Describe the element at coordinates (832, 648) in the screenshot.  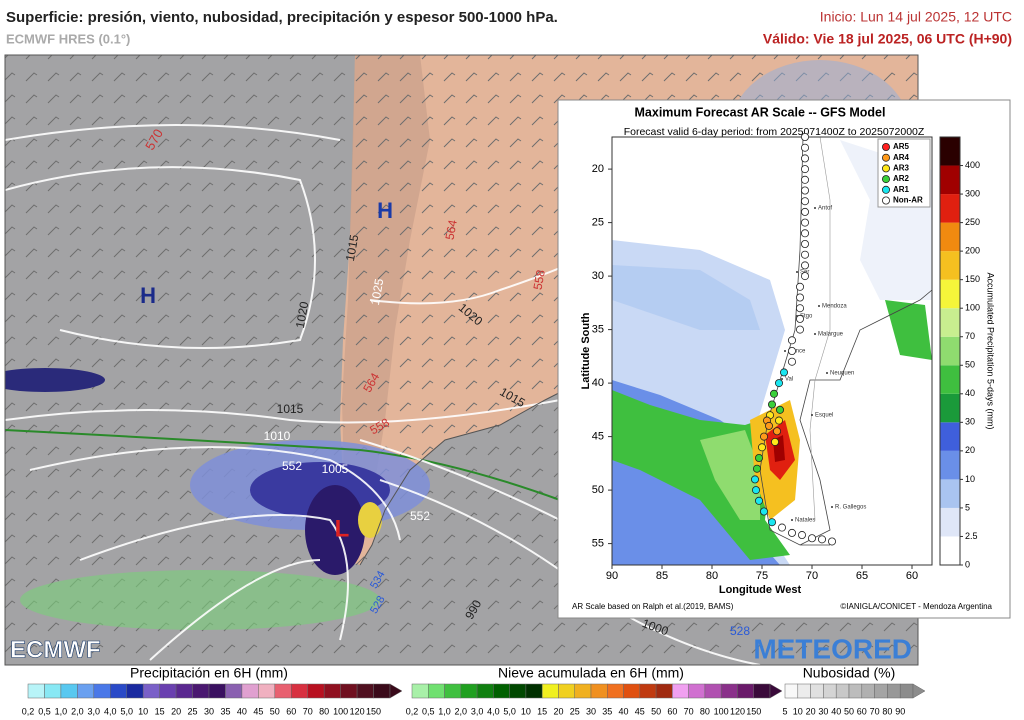
I see `meteored-logo: METEORED` at that location.